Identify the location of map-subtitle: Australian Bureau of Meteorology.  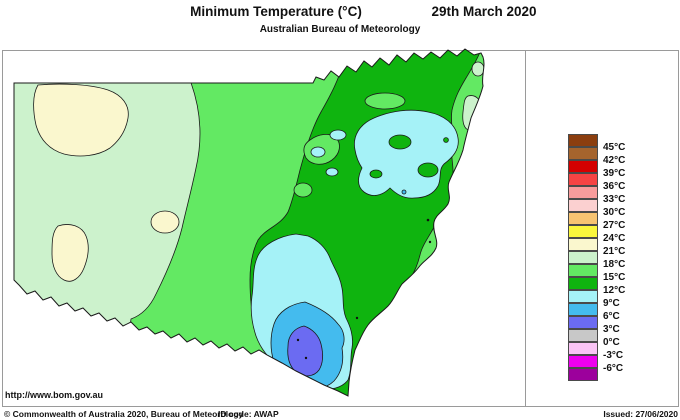
(340, 29).